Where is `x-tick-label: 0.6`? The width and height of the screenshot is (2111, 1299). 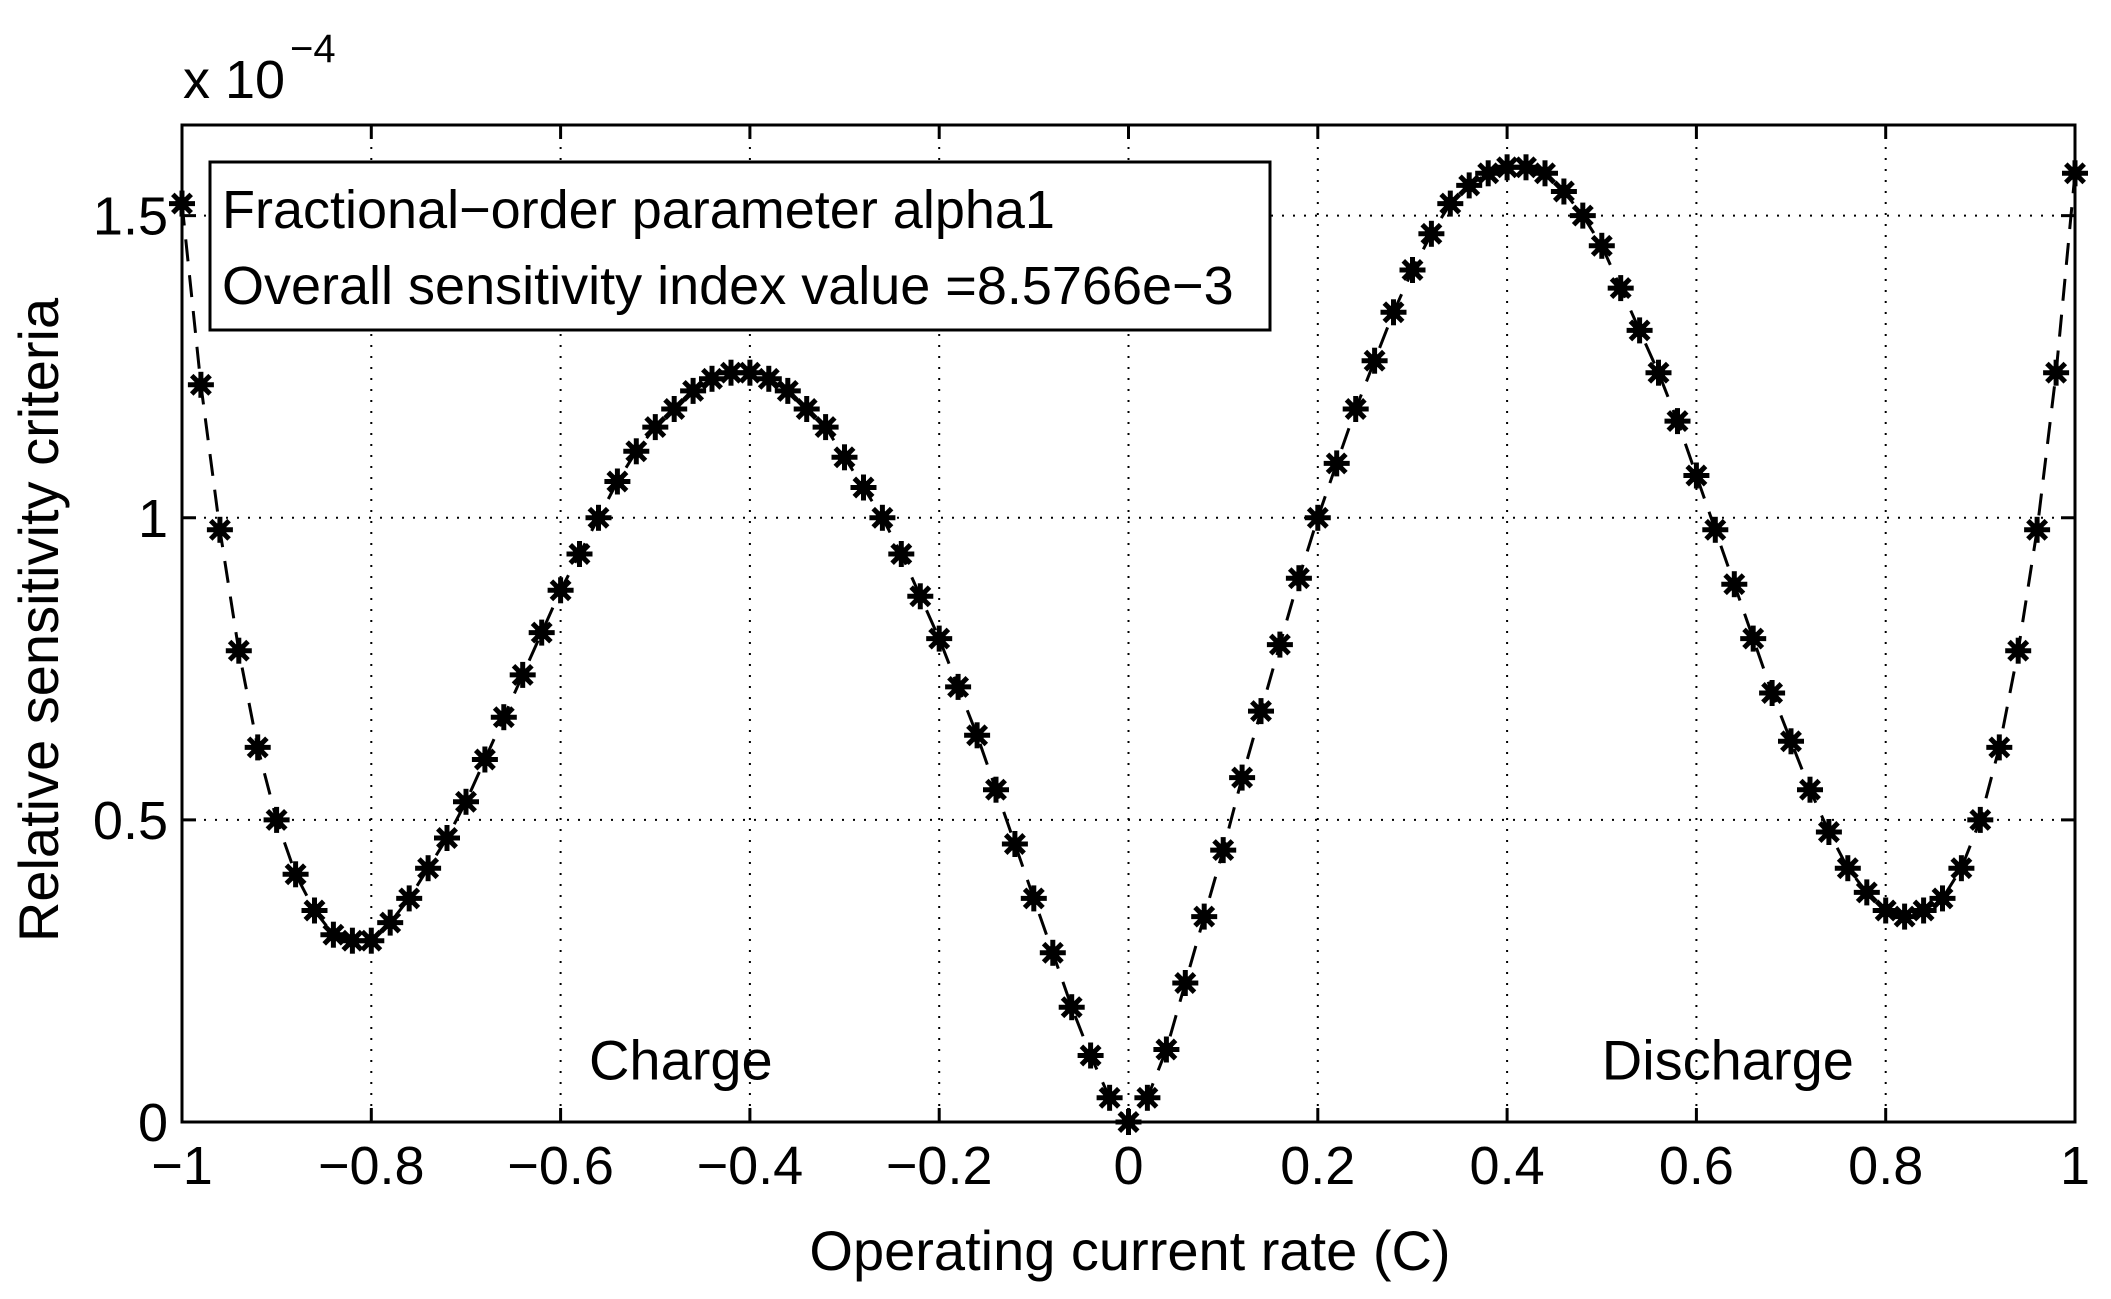 x-tick-label: 0.6 is located at coordinates (1696, 1166).